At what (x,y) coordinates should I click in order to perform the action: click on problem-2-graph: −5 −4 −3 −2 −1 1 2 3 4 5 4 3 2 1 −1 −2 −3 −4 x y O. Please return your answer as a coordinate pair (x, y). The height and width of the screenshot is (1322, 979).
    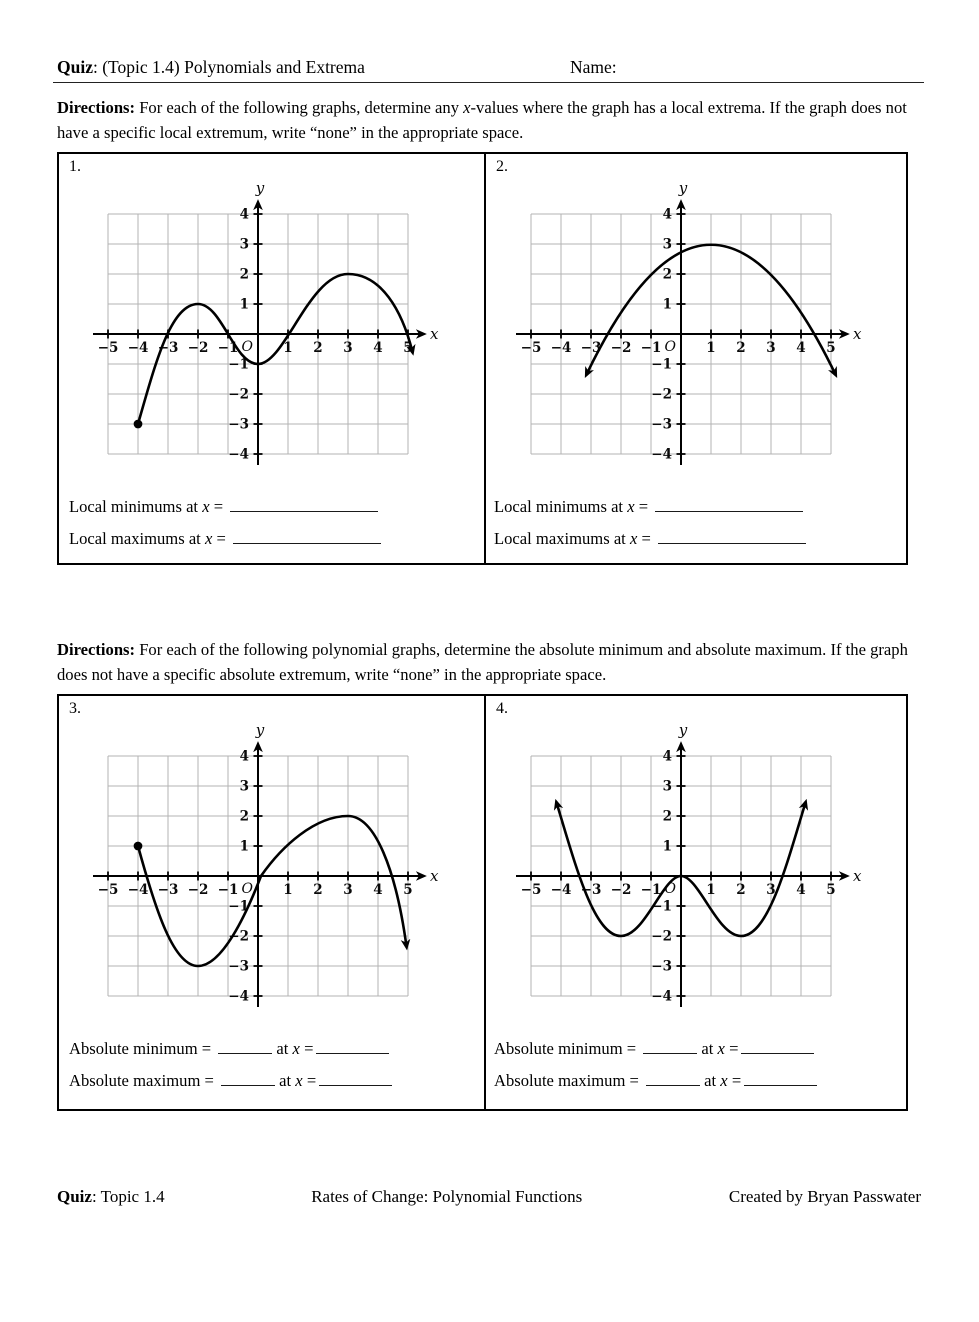
    Looking at the image, I should click on (689, 322).